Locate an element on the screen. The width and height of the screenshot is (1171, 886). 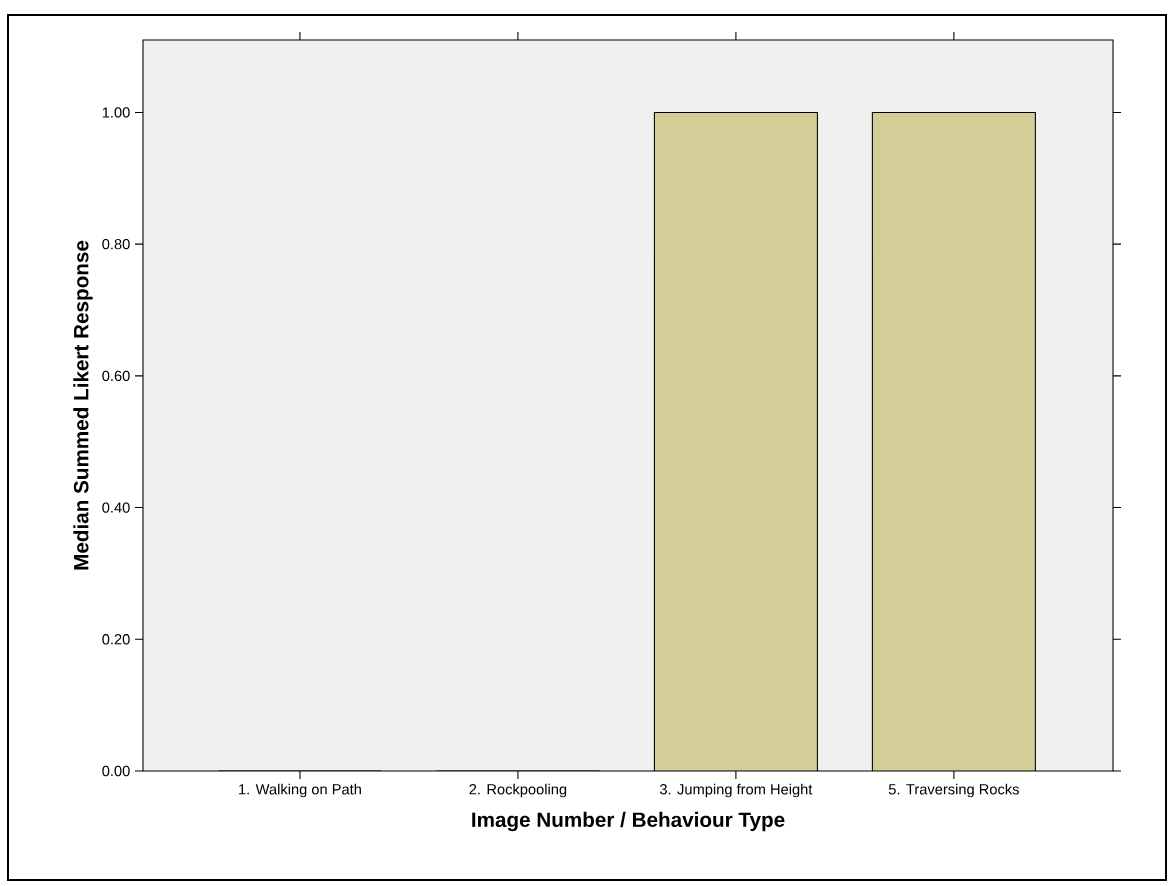
x-tick-label: 3. Jumping from Height is located at coordinates (736, 790).